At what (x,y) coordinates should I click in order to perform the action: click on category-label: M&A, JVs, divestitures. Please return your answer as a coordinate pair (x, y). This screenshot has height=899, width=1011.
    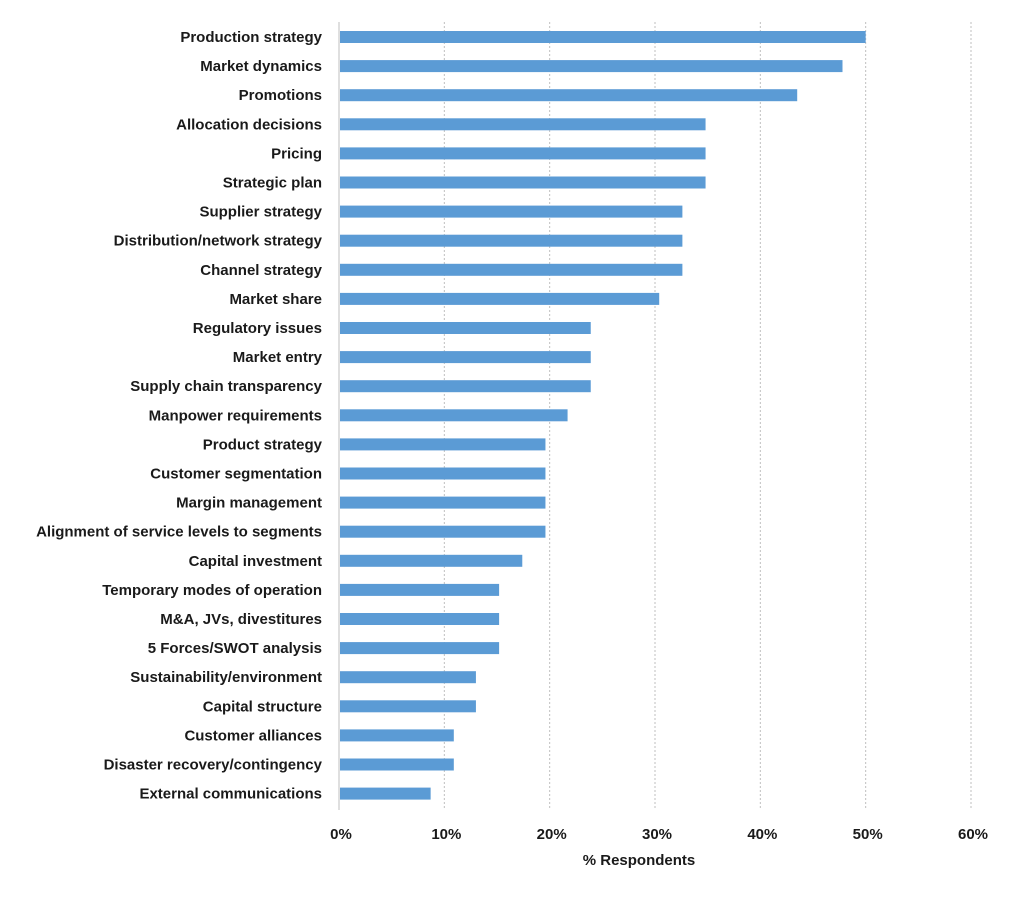
    Looking at the image, I should click on (241, 619).